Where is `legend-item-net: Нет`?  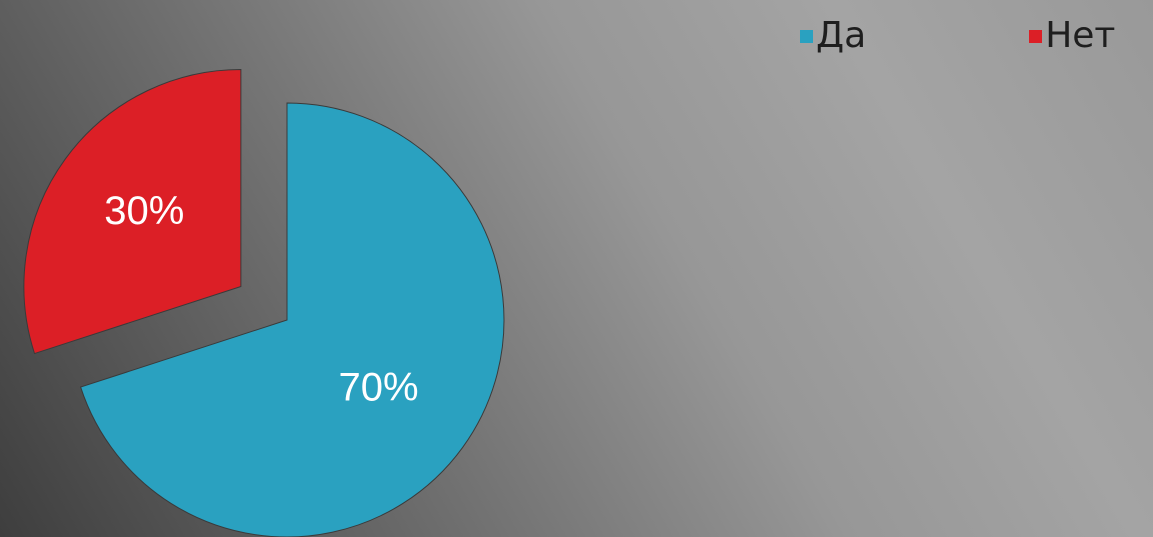 legend-item-net: Нет is located at coordinates (1072, 36).